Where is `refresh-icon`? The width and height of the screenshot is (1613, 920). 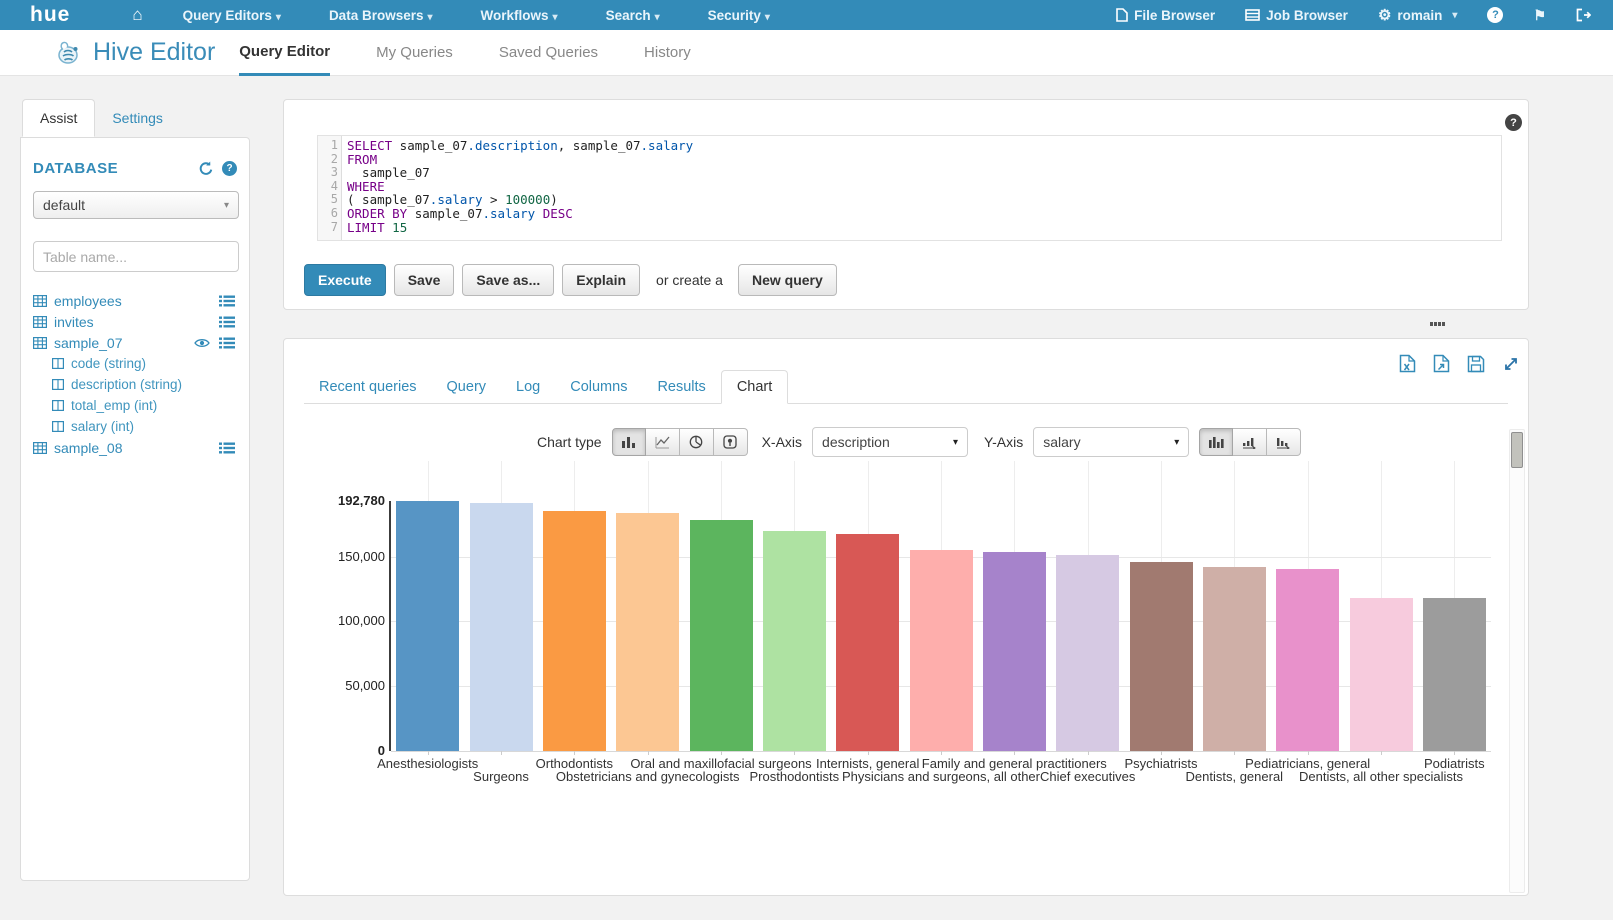 refresh-icon is located at coordinates (206, 168).